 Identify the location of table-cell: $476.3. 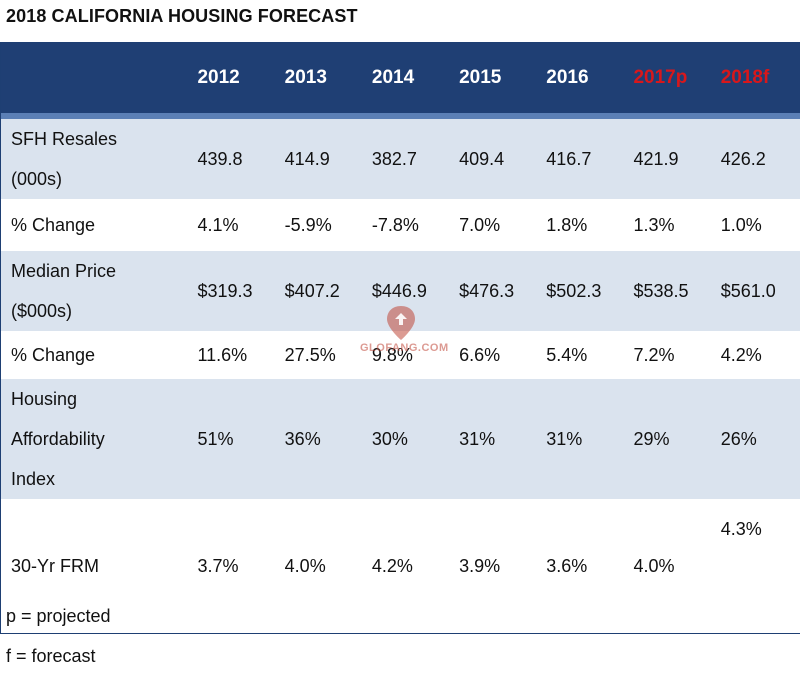
(495, 291).